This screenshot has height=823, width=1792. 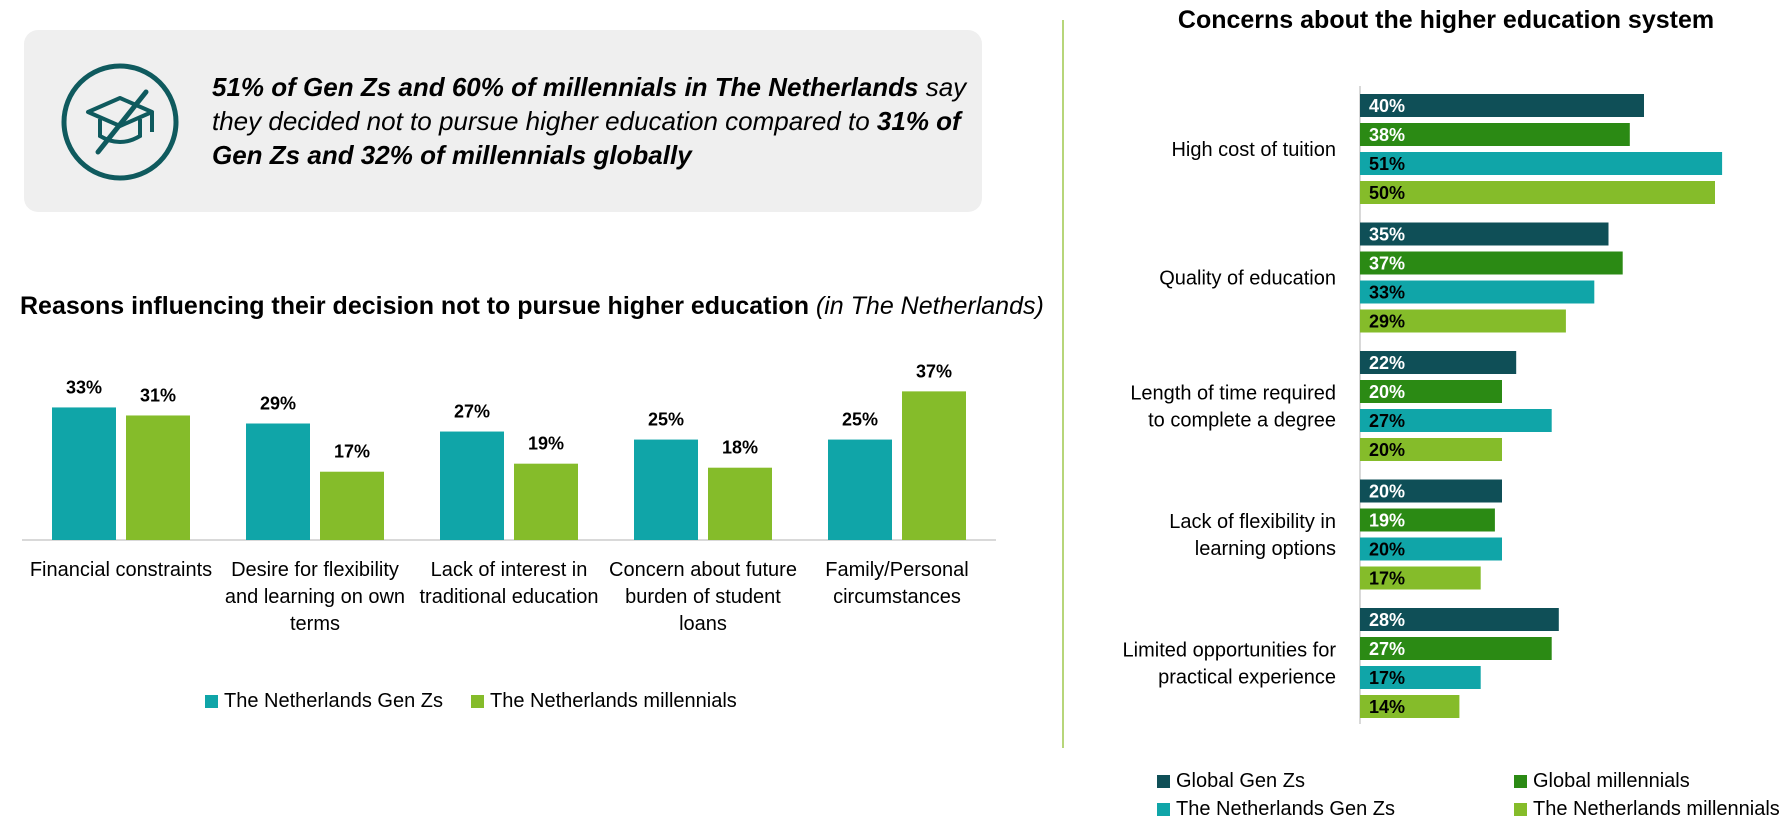 I want to click on category-label-line: traditional education, so click(x=508, y=597).